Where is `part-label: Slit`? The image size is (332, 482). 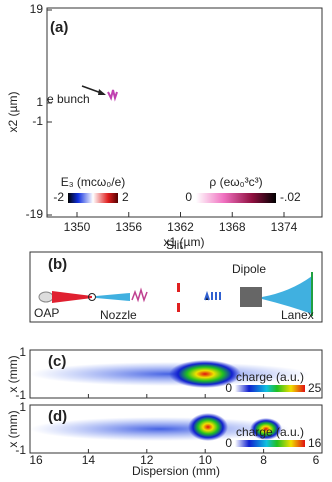 part-label: Slit is located at coordinates (174, 245).